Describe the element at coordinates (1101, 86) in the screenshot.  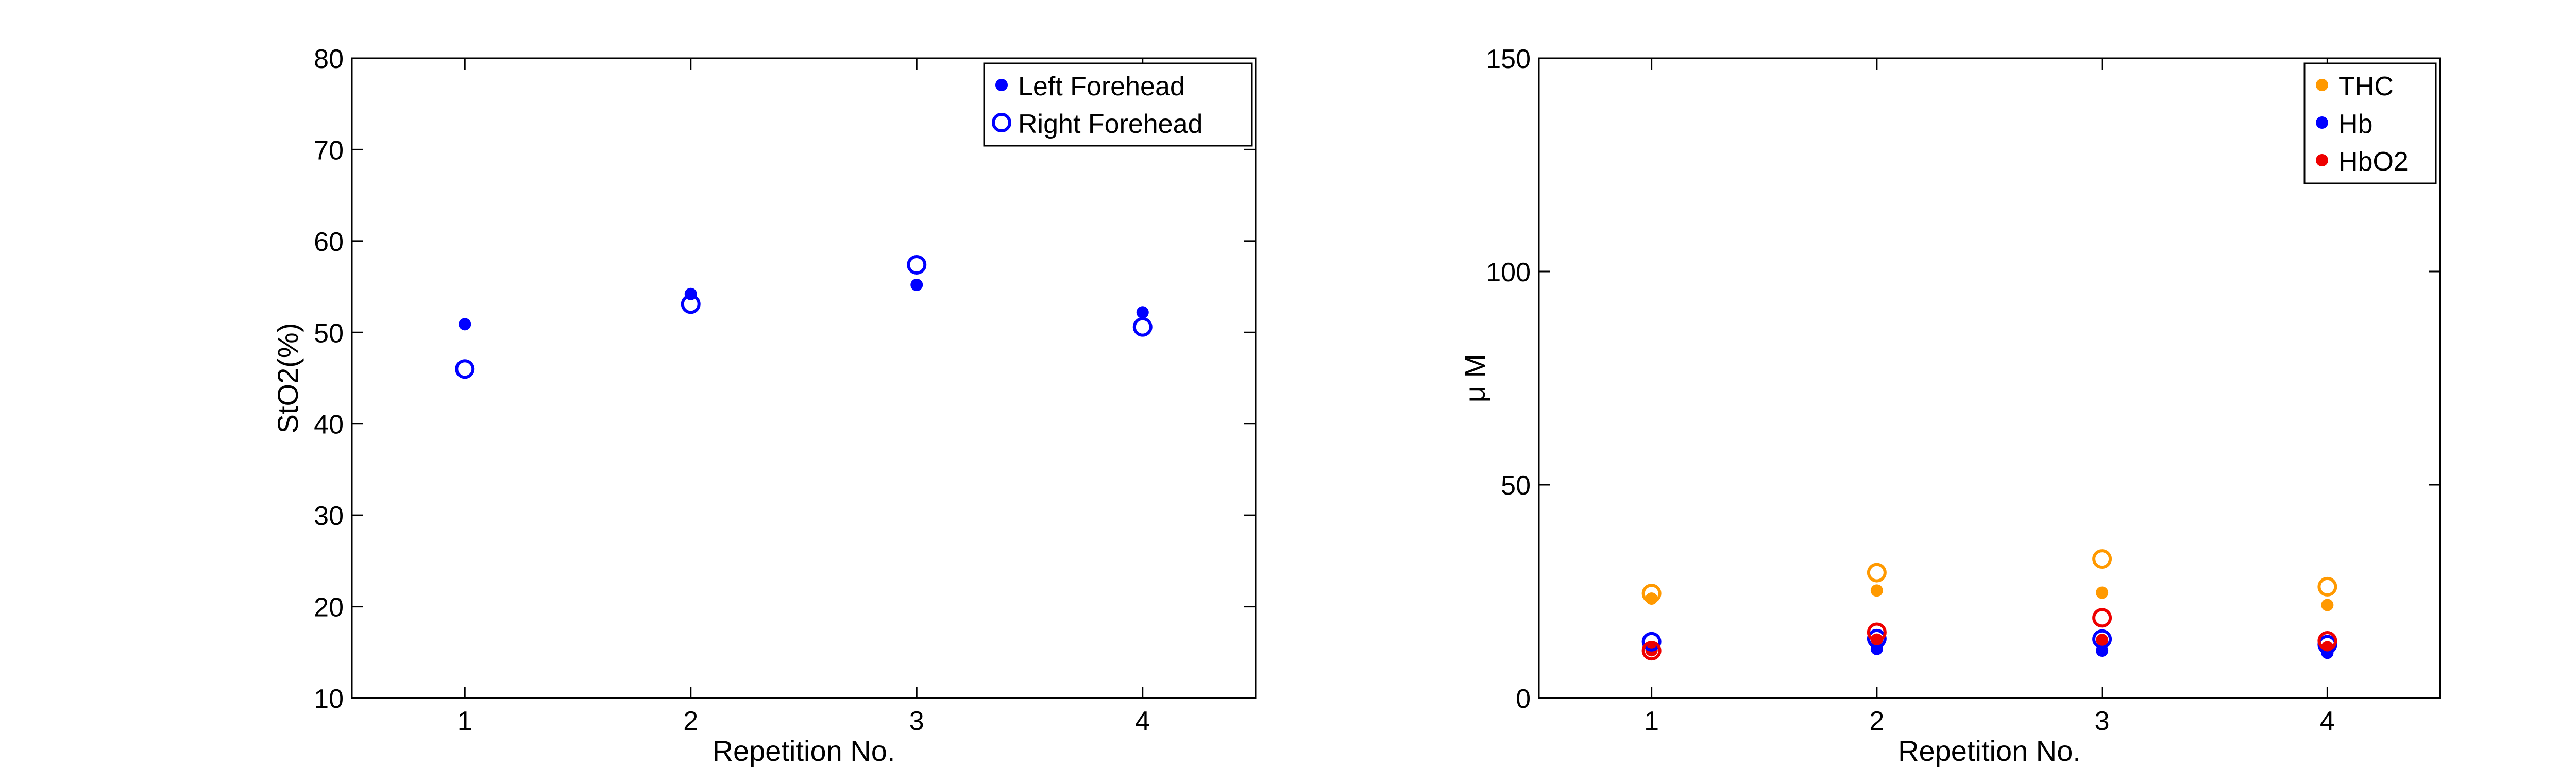
I see `legend-label: Left Forehead` at that location.